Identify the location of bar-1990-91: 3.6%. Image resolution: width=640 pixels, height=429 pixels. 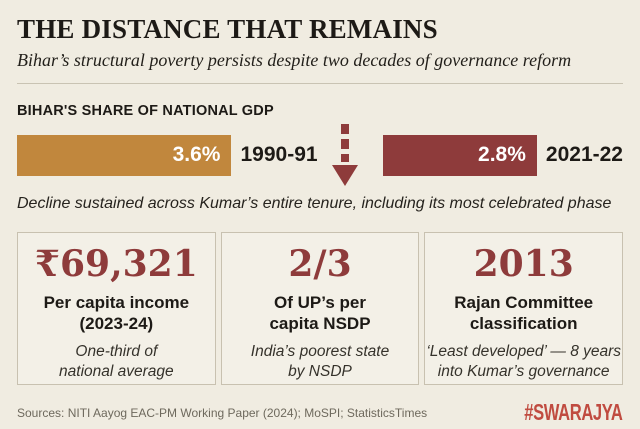
(124, 155).